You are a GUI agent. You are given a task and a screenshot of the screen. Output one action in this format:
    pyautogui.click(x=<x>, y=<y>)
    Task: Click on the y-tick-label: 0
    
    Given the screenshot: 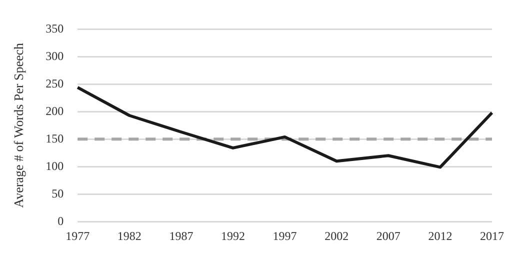 What is the action you would take?
    pyautogui.click(x=61, y=221)
    